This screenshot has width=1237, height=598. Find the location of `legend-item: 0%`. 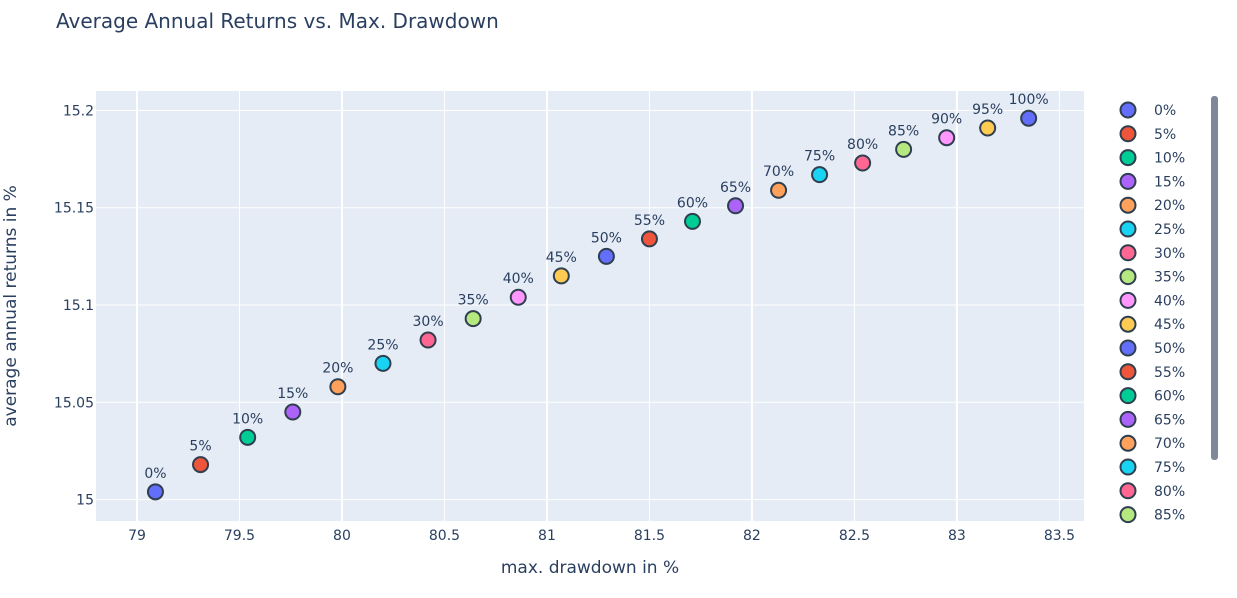

legend-item: 0% is located at coordinates (1148, 110).